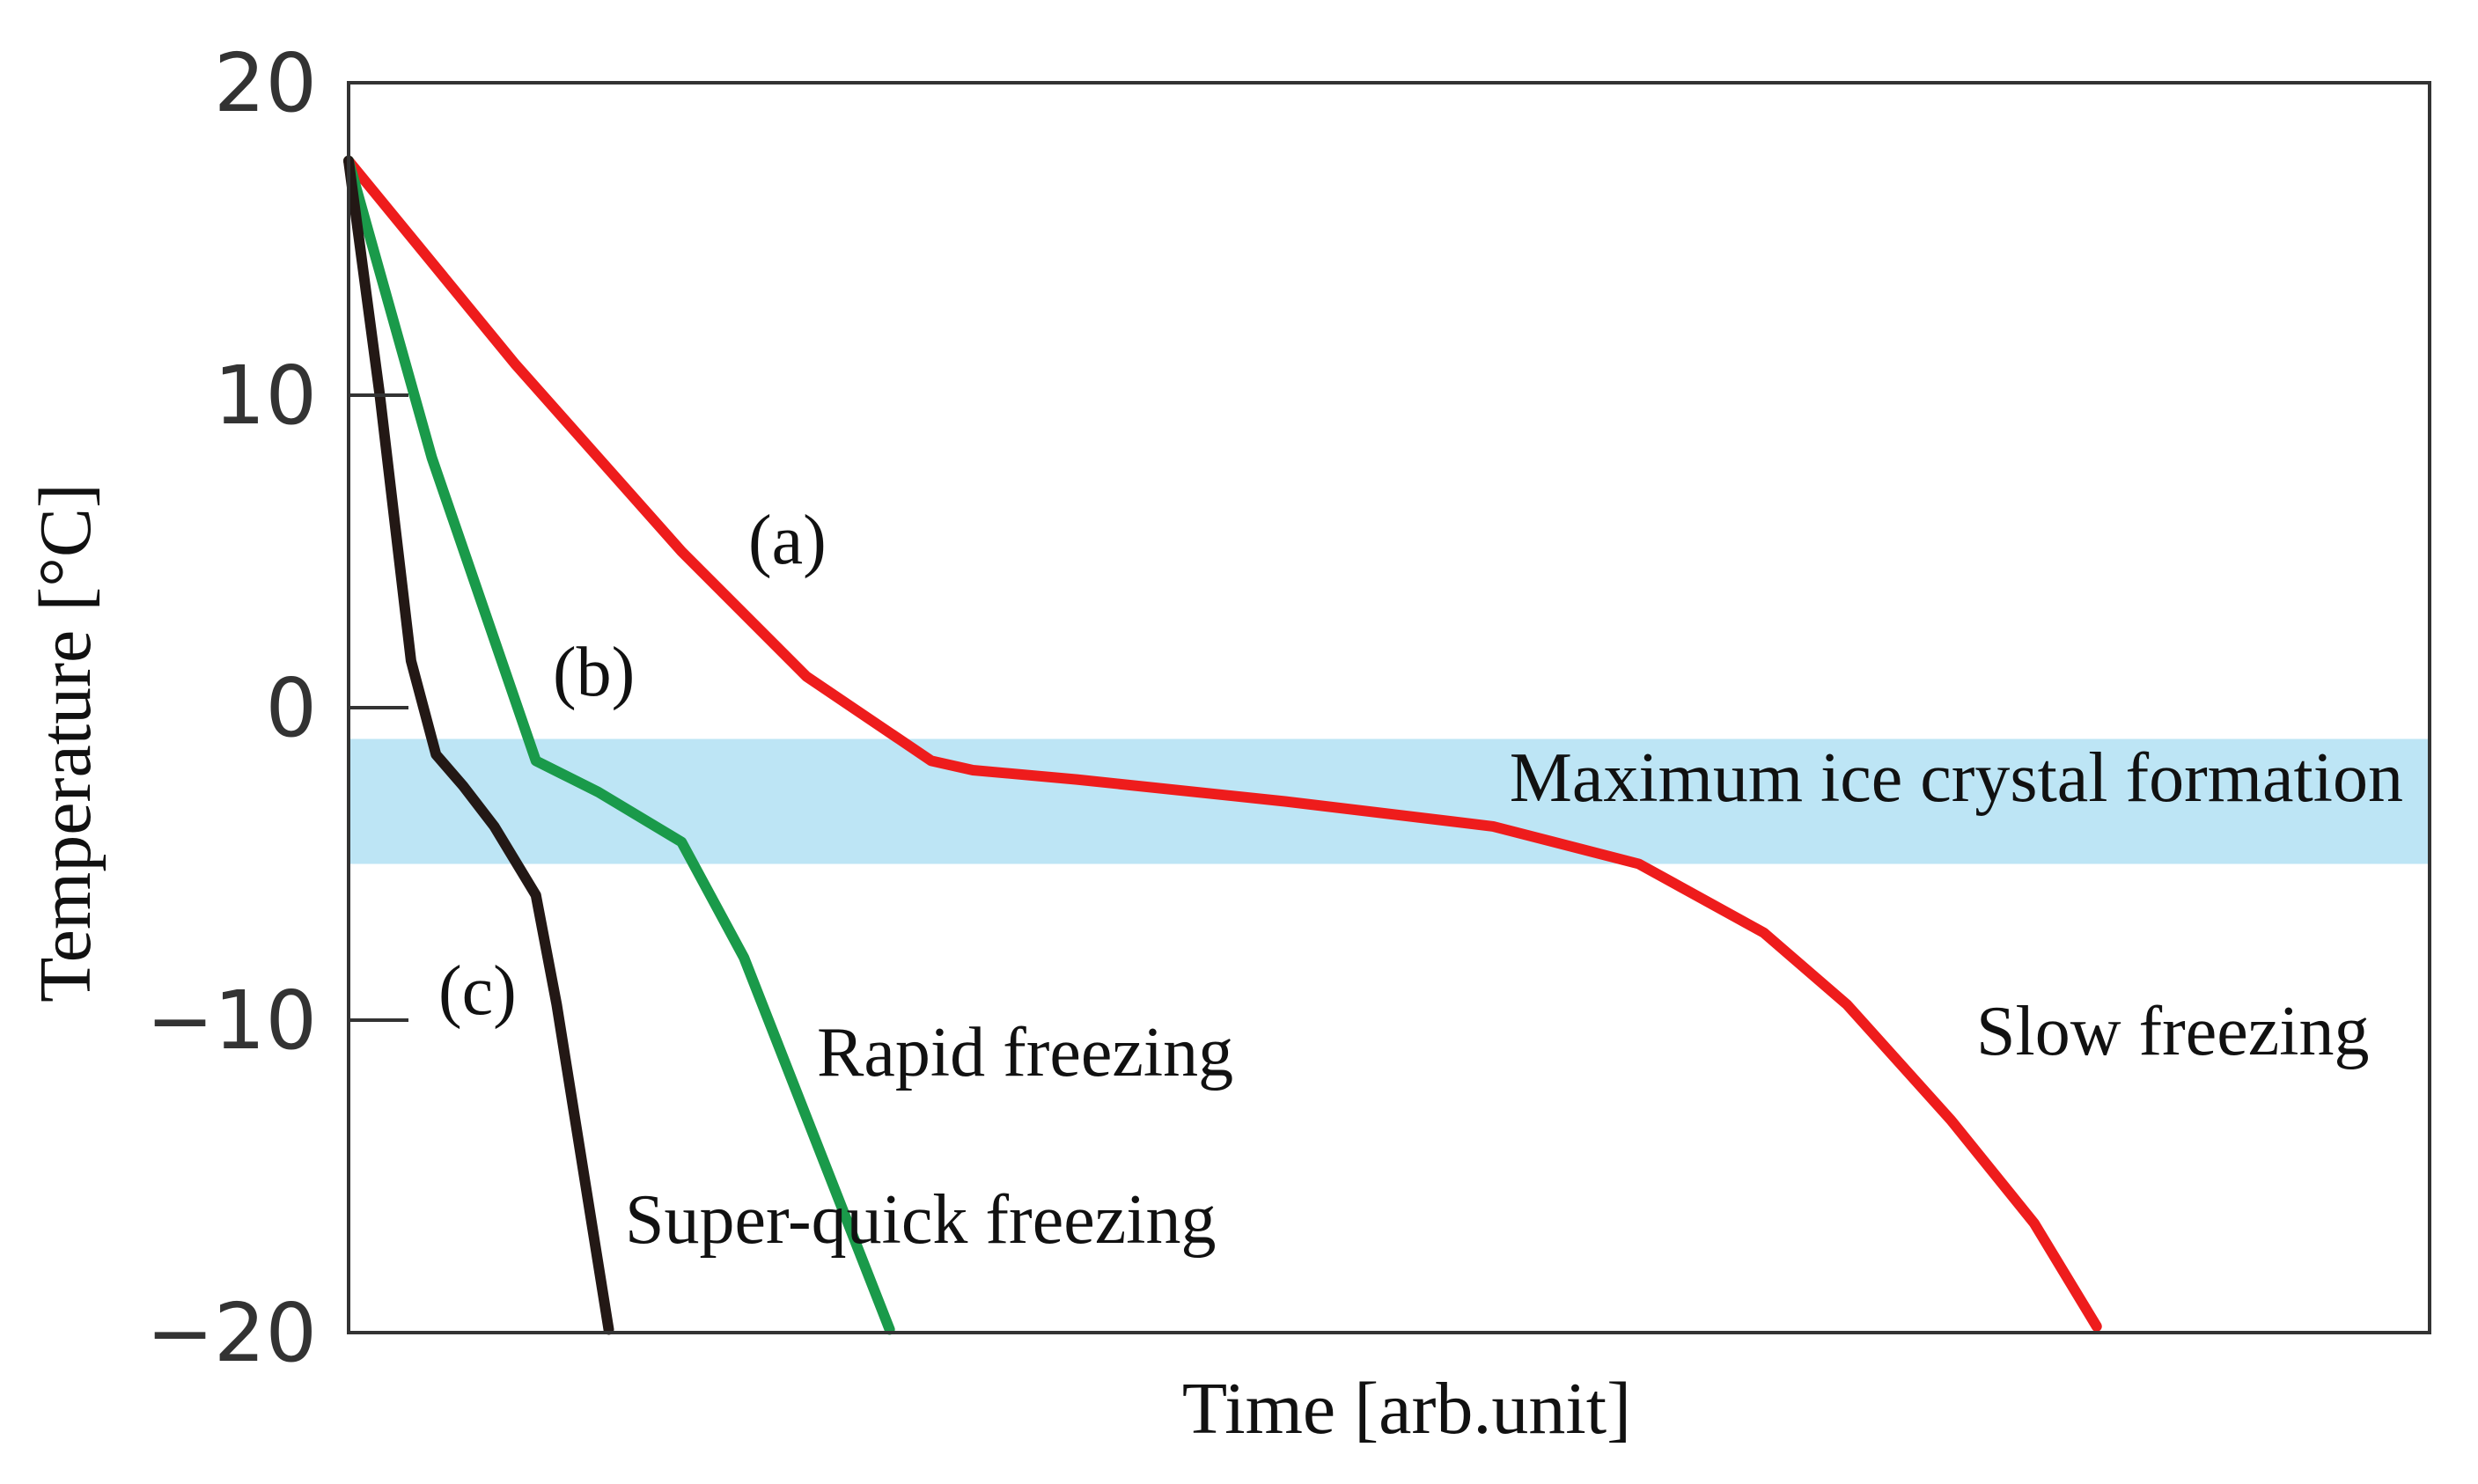  What do you see at coordinates (265, 396) in the screenshot?
I see `y-tick-label: 10` at bounding box center [265, 396].